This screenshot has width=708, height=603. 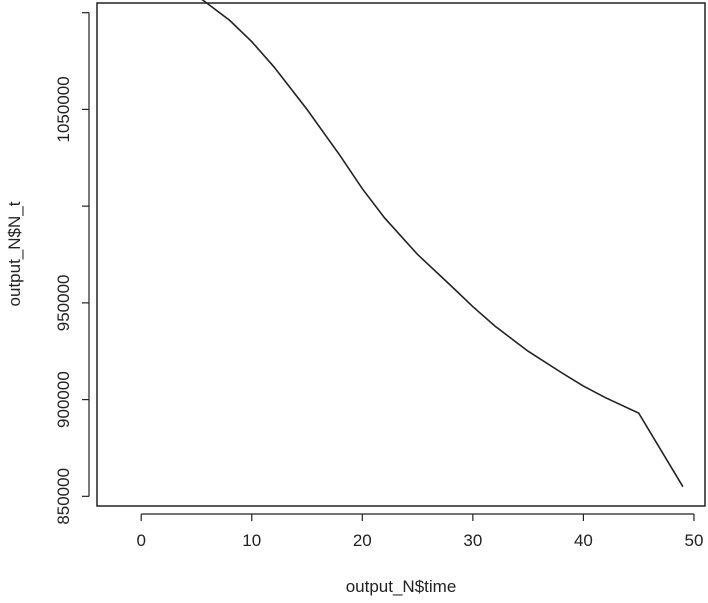 I want to click on y-tick-label: 950000, so click(x=63, y=302).